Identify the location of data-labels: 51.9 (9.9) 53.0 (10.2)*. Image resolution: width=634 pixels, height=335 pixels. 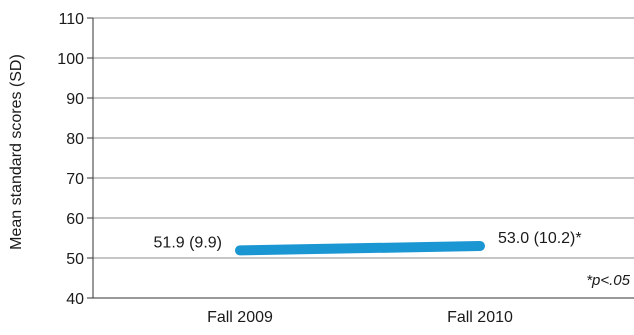
(368, 240).